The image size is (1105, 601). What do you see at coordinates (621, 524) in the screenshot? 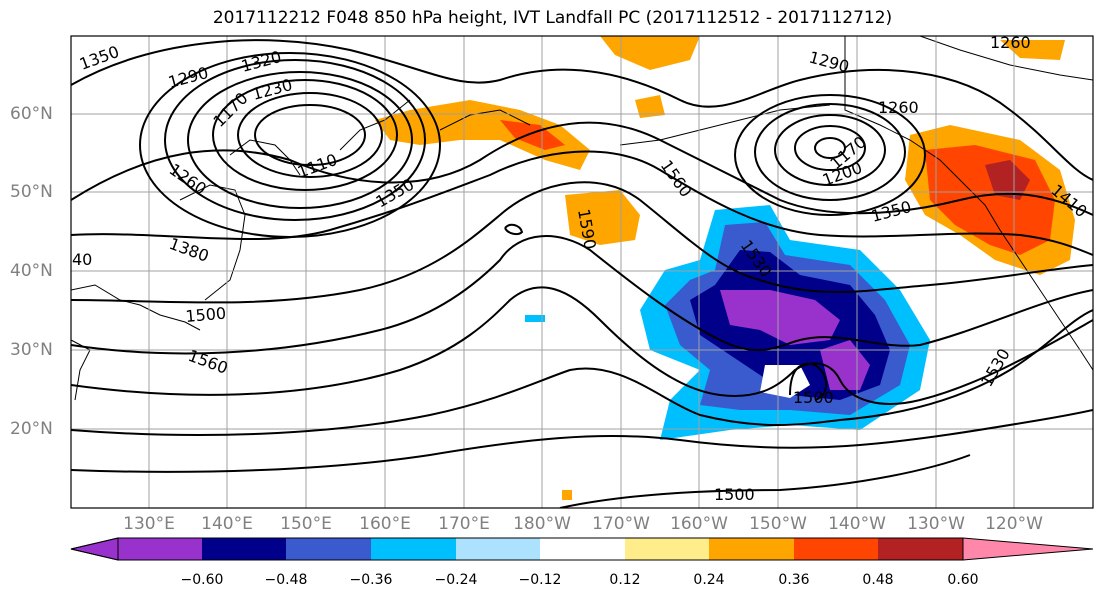
I see `lon-label: 170°W` at bounding box center [621, 524].